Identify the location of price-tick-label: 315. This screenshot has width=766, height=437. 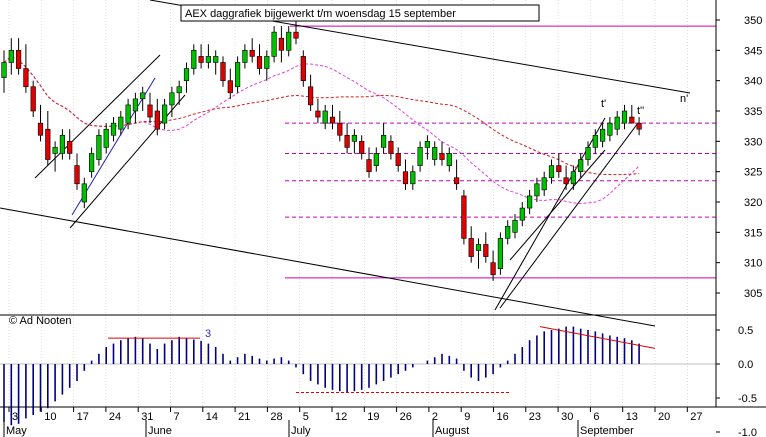
(753, 233).